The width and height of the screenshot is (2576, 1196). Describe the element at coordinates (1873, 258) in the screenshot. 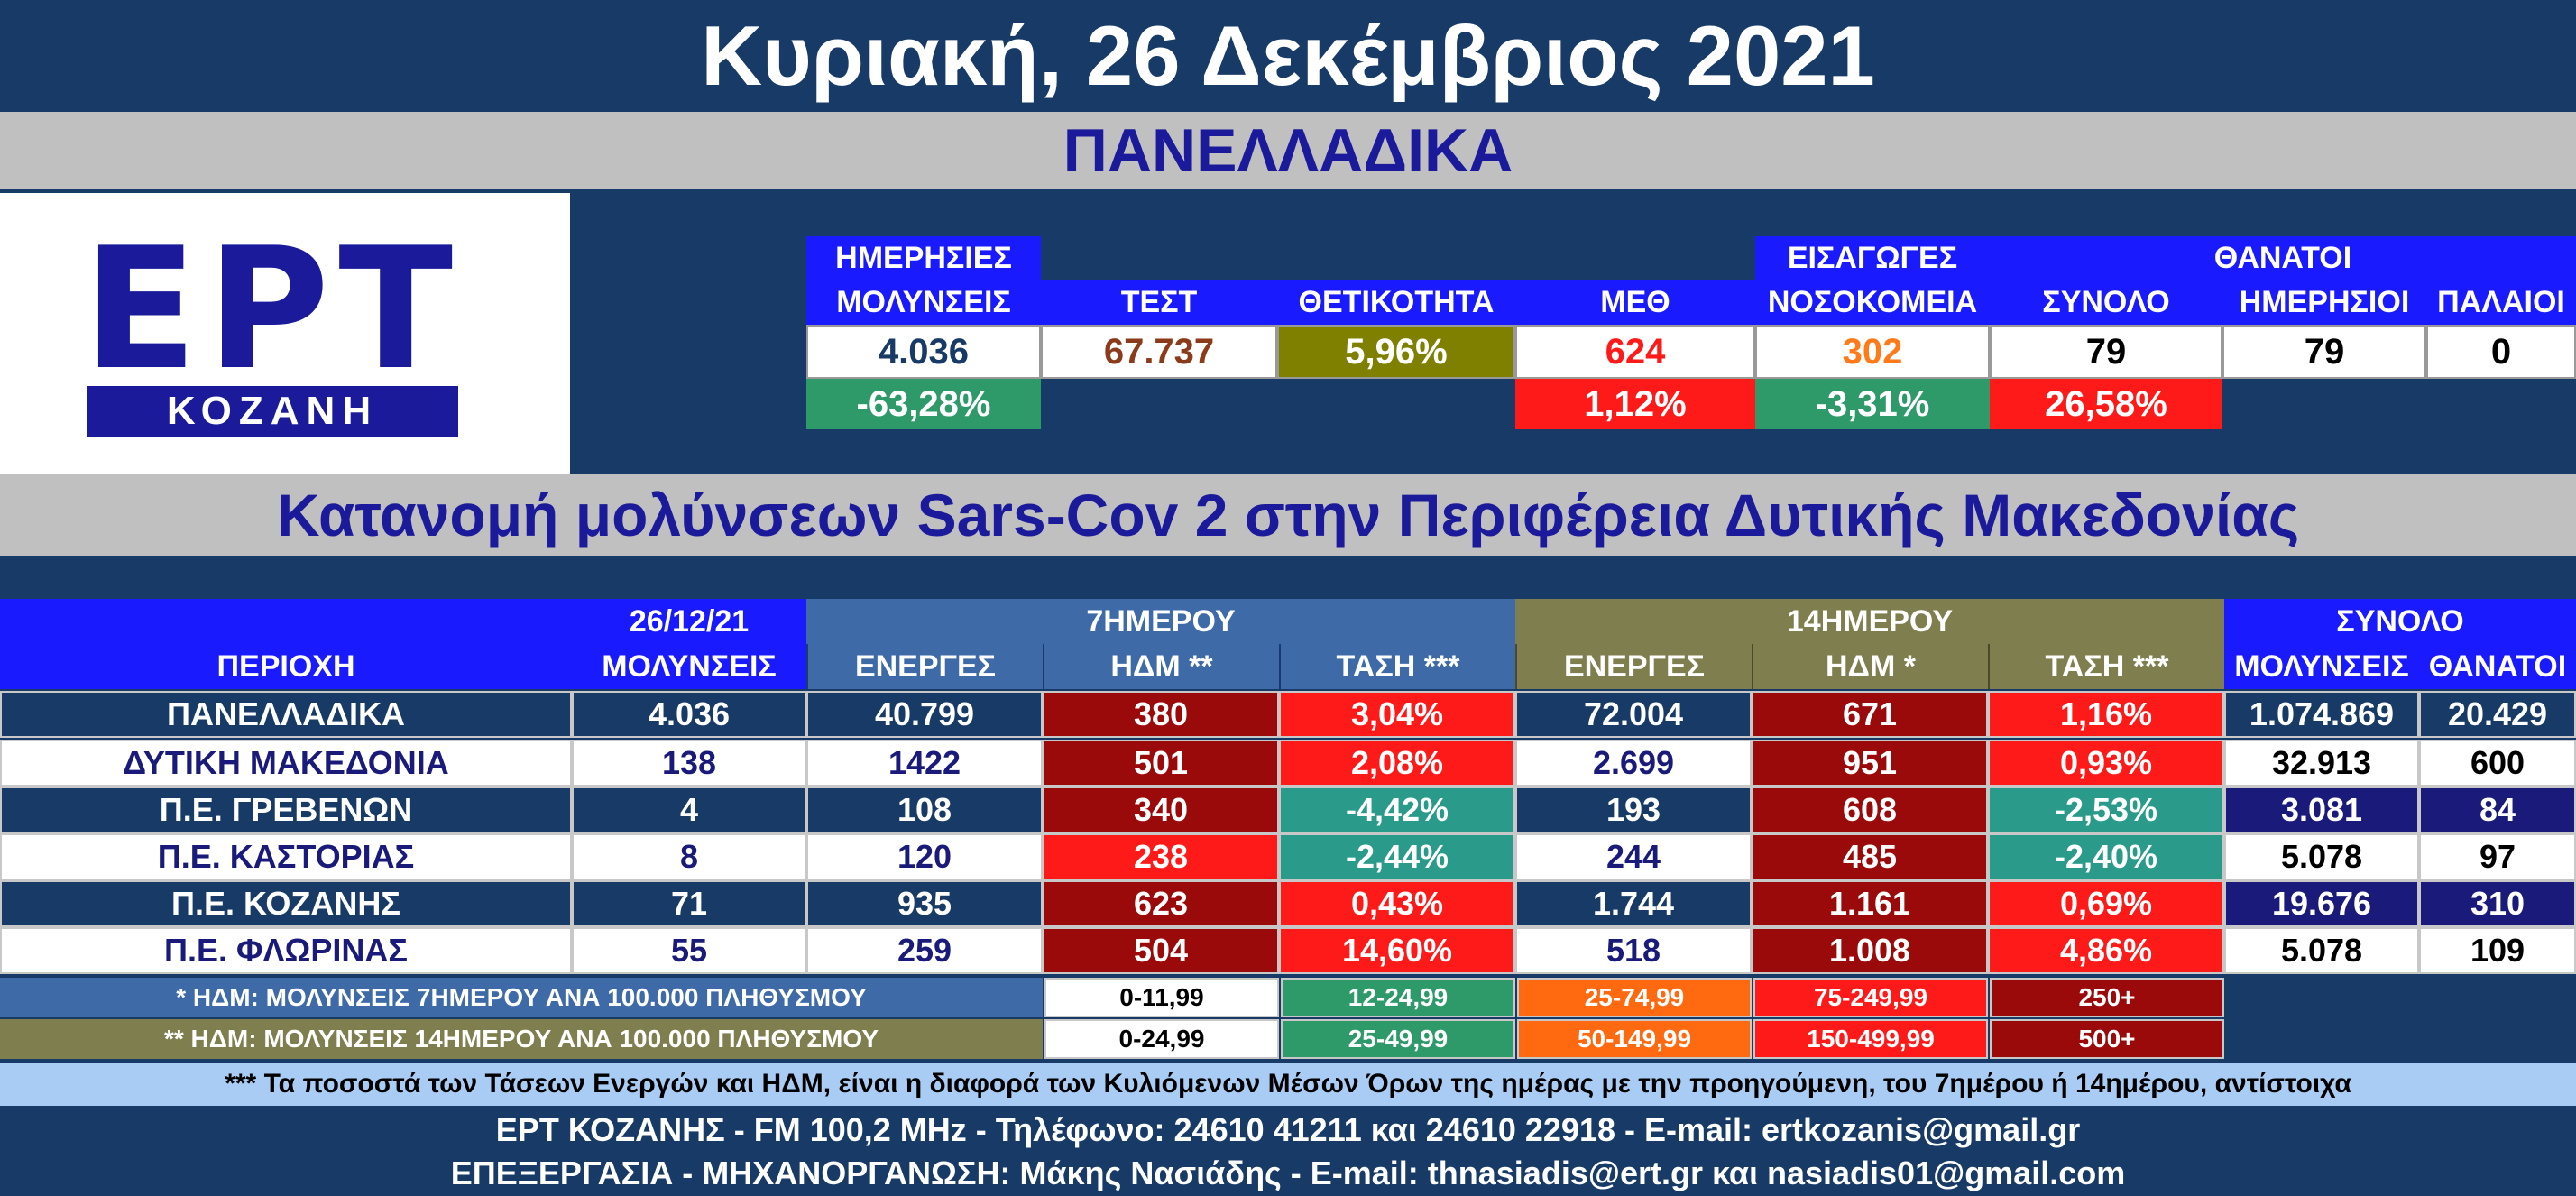

I see `header-admissions-line1: ΕΙΣΑΓΩΓΕΣ` at that location.